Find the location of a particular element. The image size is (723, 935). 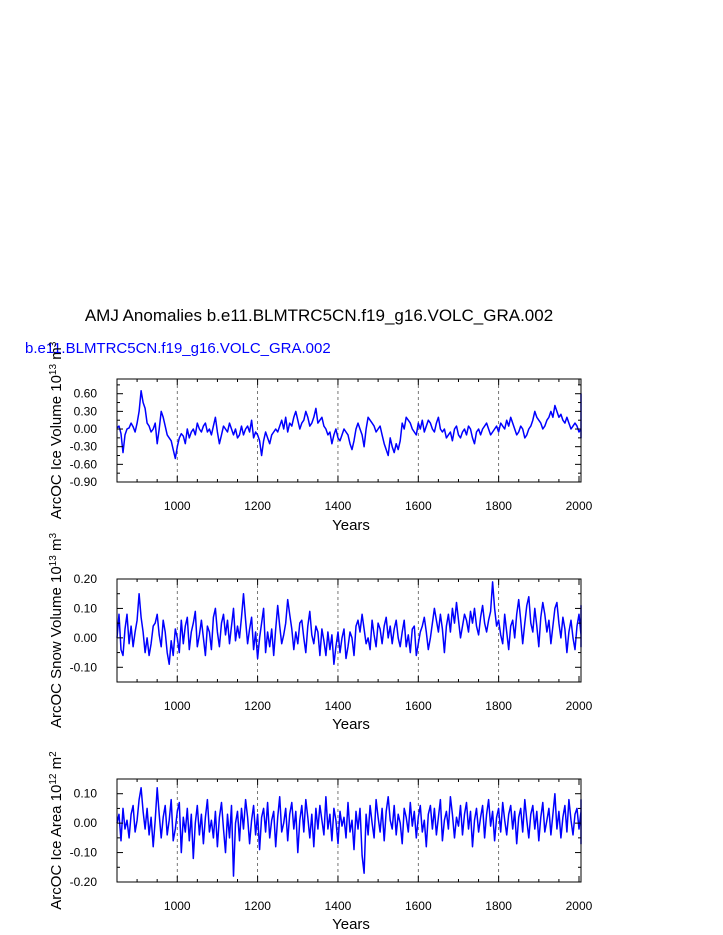

y-axis-label-text: ArcOC Ice Volume 10 is located at coordinates (56, 447).